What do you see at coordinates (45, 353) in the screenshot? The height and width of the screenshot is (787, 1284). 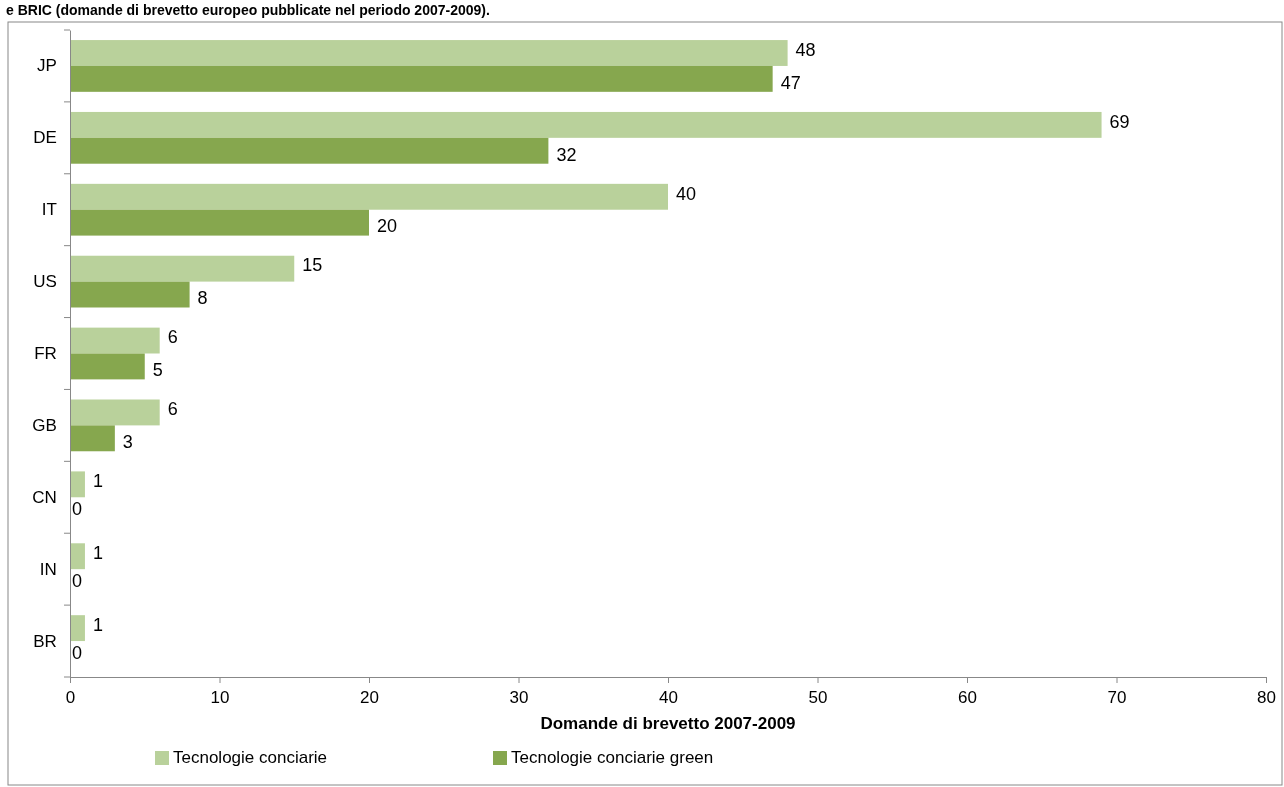 I see `y-tick-label: FR` at bounding box center [45, 353].